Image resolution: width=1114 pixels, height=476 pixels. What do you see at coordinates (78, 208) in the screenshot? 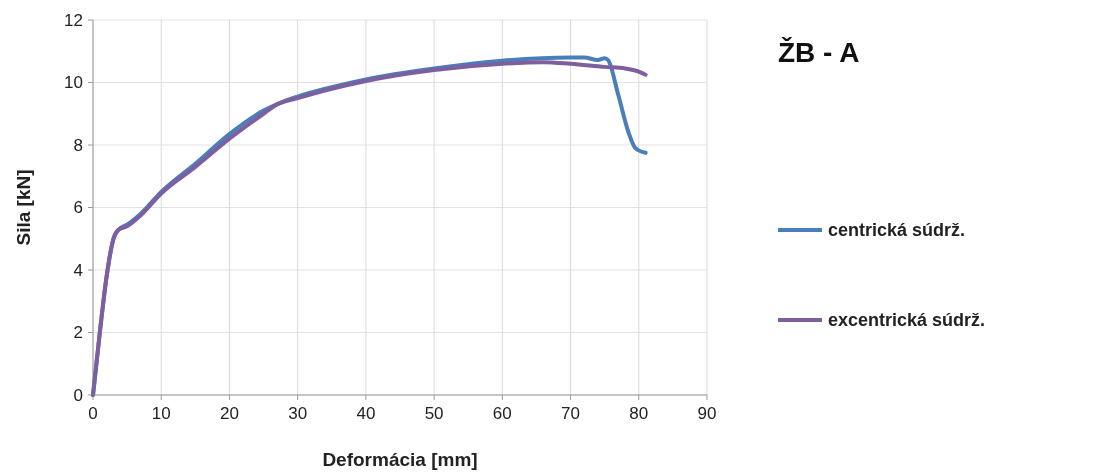
I see `y-tick-label: 6` at bounding box center [78, 208].